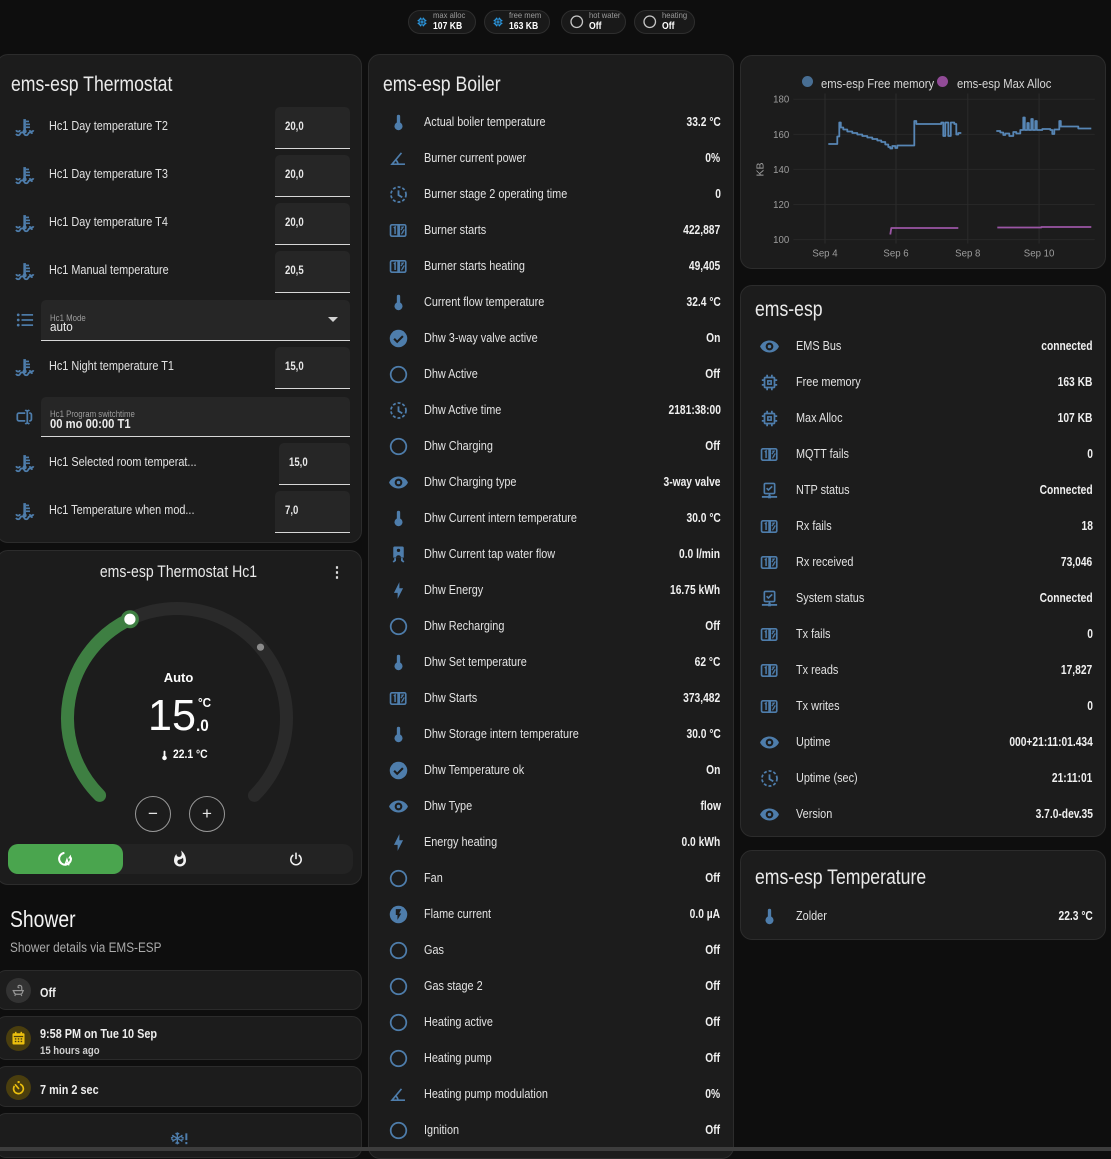  Describe the element at coordinates (760, 169) in the screenshot. I see `svg-text: KB` at that location.